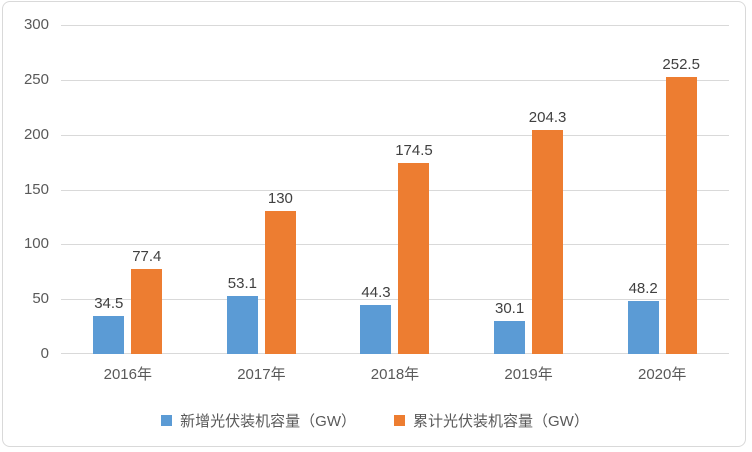 The image size is (752, 452). What do you see at coordinates (109, 324) in the screenshot?
I see `bar: 34.5` at bounding box center [109, 324].